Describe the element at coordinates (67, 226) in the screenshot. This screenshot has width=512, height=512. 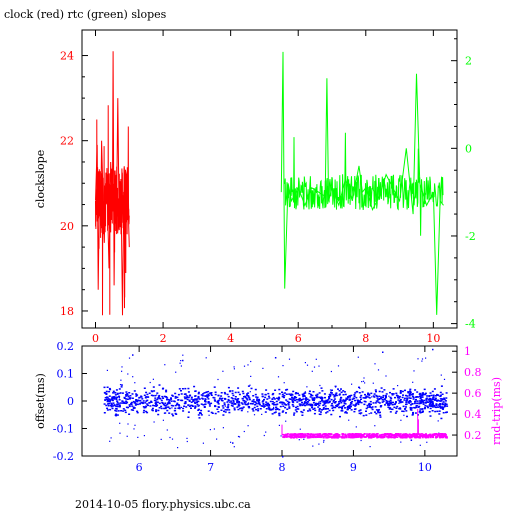
I see `y-tick-label: 20` at that location.